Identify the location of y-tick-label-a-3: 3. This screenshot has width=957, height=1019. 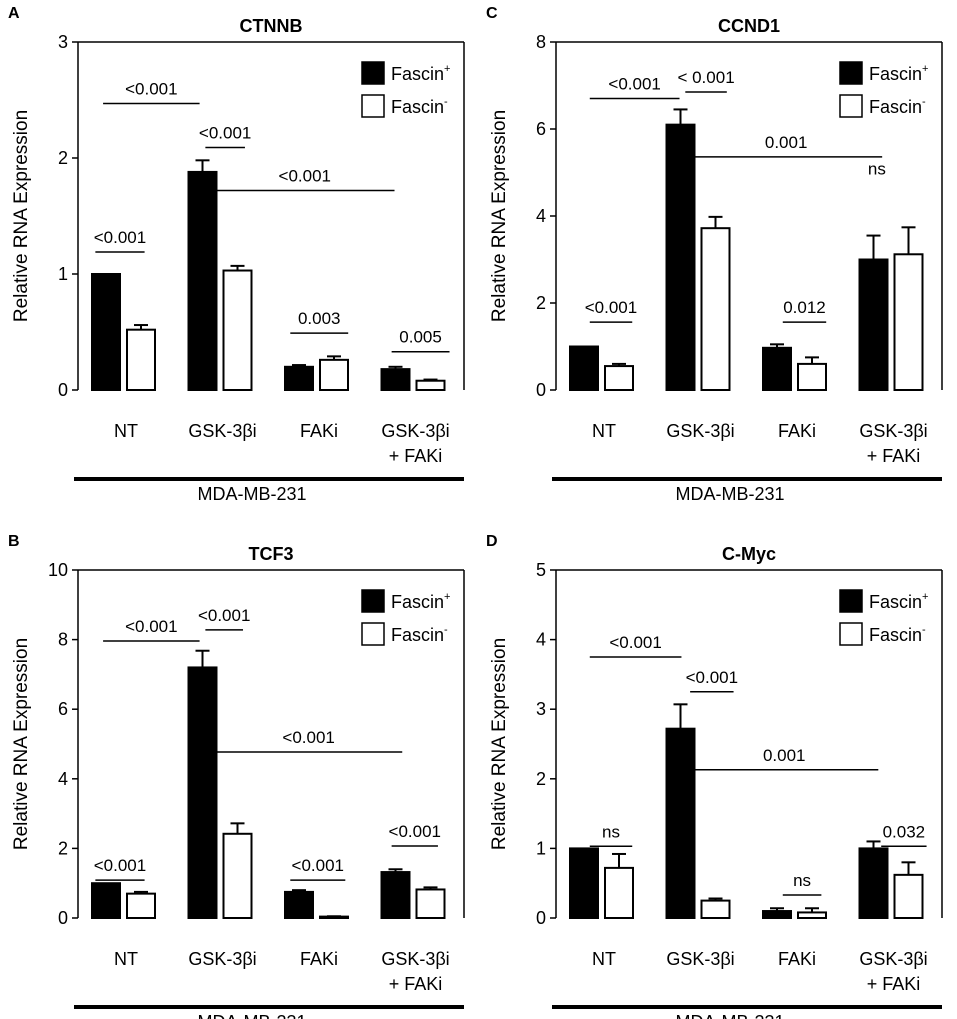
(63, 42).